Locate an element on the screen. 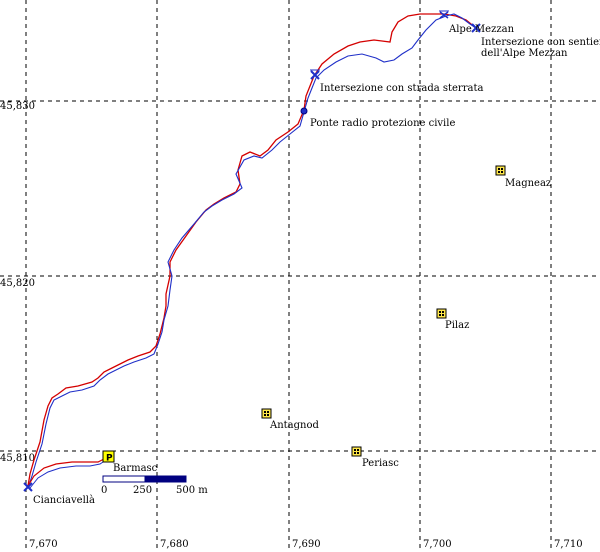  label-ponte-radio: Ponte radio protezione civile is located at coordinates (382, 123).